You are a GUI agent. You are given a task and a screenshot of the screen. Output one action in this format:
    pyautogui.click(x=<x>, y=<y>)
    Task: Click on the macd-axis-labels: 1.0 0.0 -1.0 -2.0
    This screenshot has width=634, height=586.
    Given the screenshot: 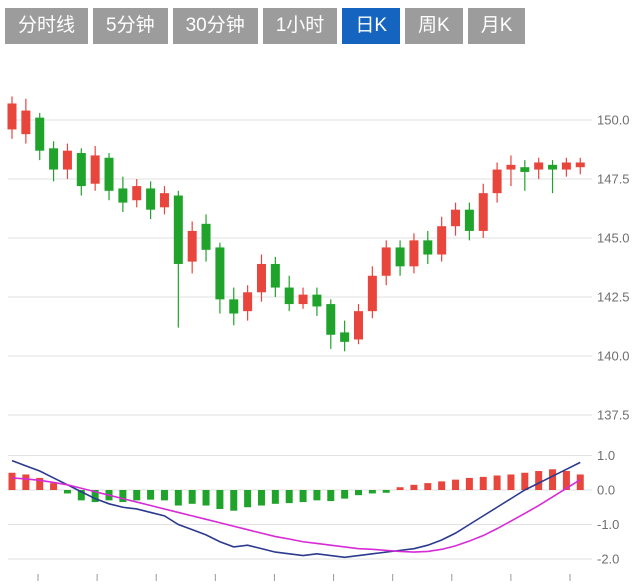 What is the action you would take?
    pyautogui.click(x=608, y=507)
    